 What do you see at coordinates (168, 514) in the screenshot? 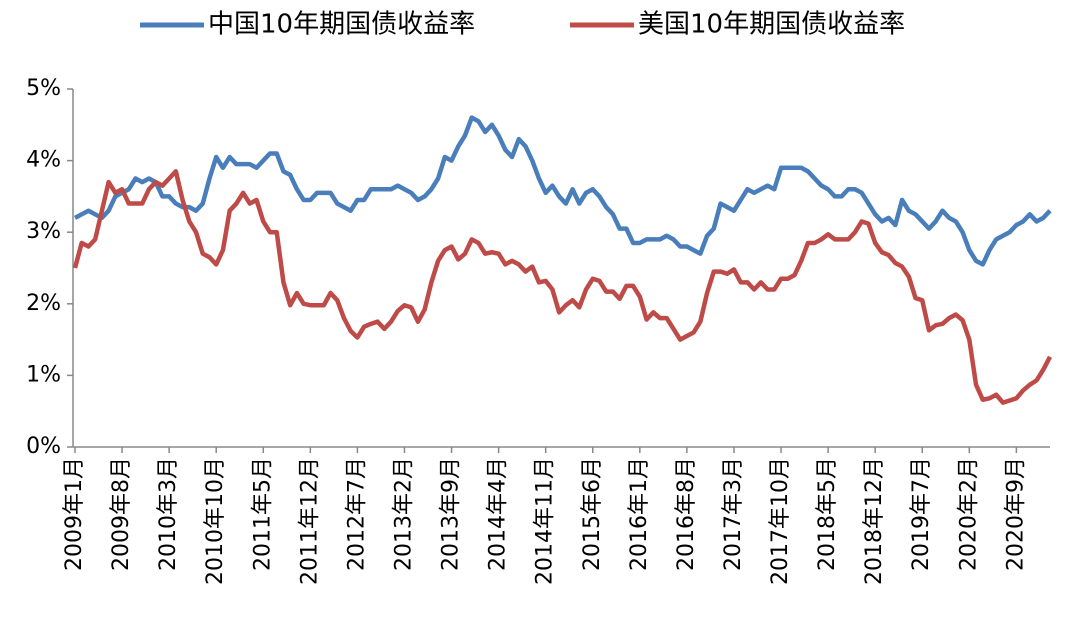
I see `x-tick-label: 2010年3月` at bounding box center [168, 514].